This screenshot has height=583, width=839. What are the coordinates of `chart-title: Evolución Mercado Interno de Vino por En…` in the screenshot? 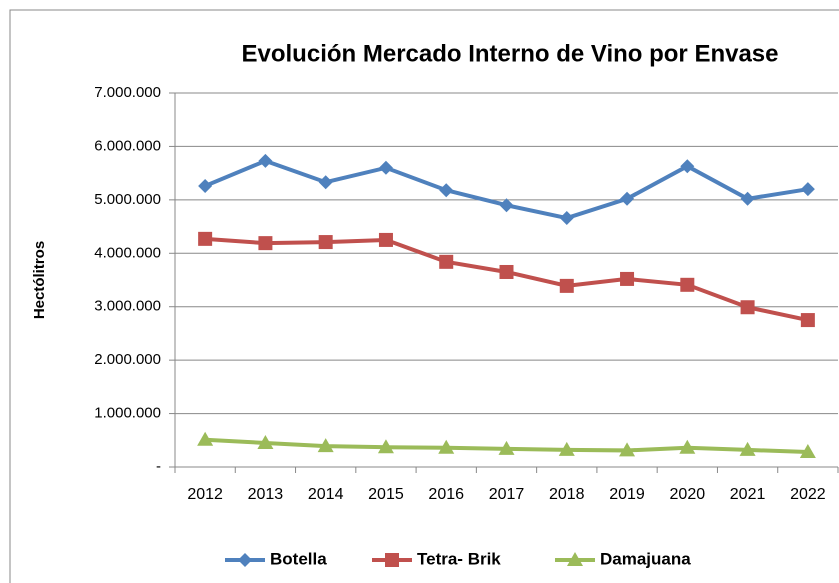 It's located at (510, 53).